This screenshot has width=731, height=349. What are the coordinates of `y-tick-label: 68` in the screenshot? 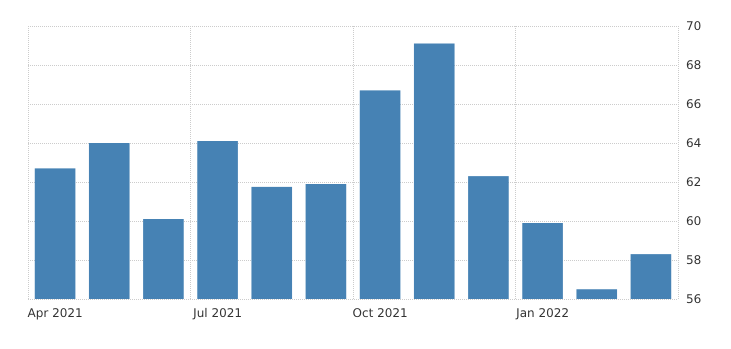 It's located at (694, 65).